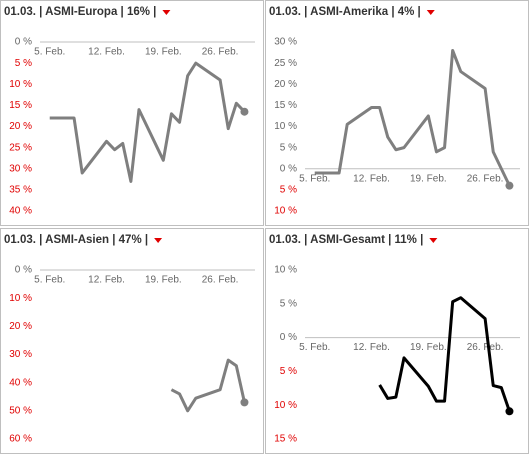 The width and height of the screenshot is (529, 454). What do you see at coordinates (76, 240) in the screenshot?
I see `chart-title: 01.03. | ASMI-Asien | 47% |` at bounding box center [76, 240].